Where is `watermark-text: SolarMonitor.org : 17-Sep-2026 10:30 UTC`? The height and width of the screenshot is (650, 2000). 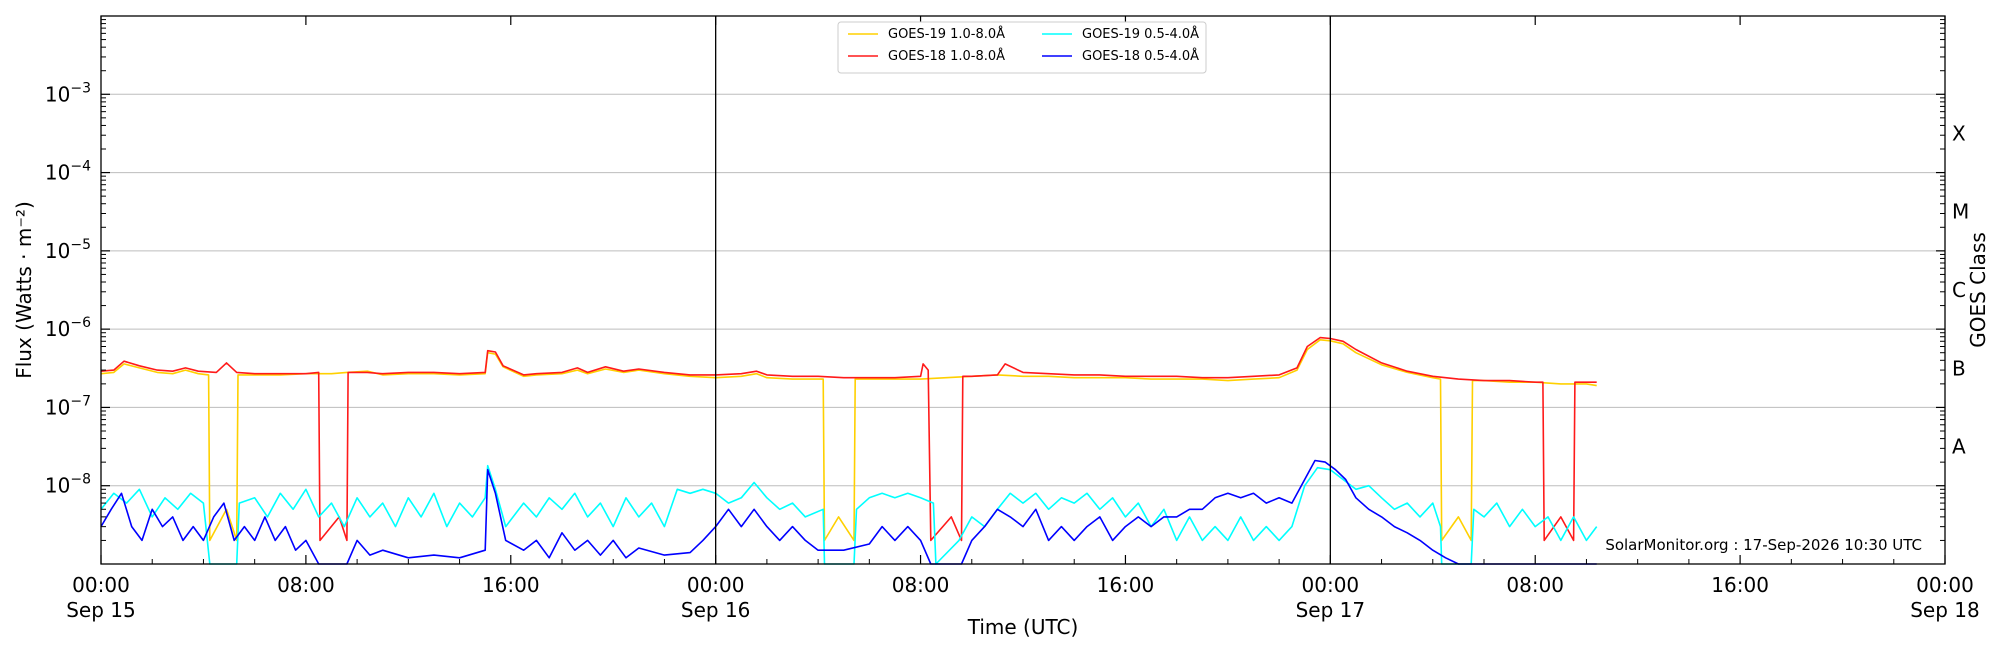 watermark-text: SolarMonitor.org : 17-Sep-2026 10:30 UTC is located at coordinates (1763, 545).